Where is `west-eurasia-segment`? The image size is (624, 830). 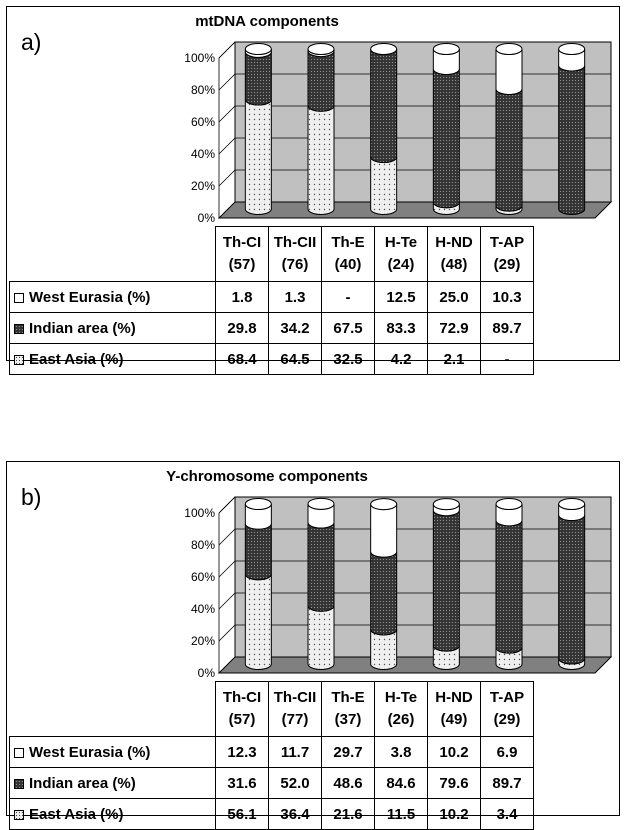
west-eurasia-segment is located at coordinates (384, 531).